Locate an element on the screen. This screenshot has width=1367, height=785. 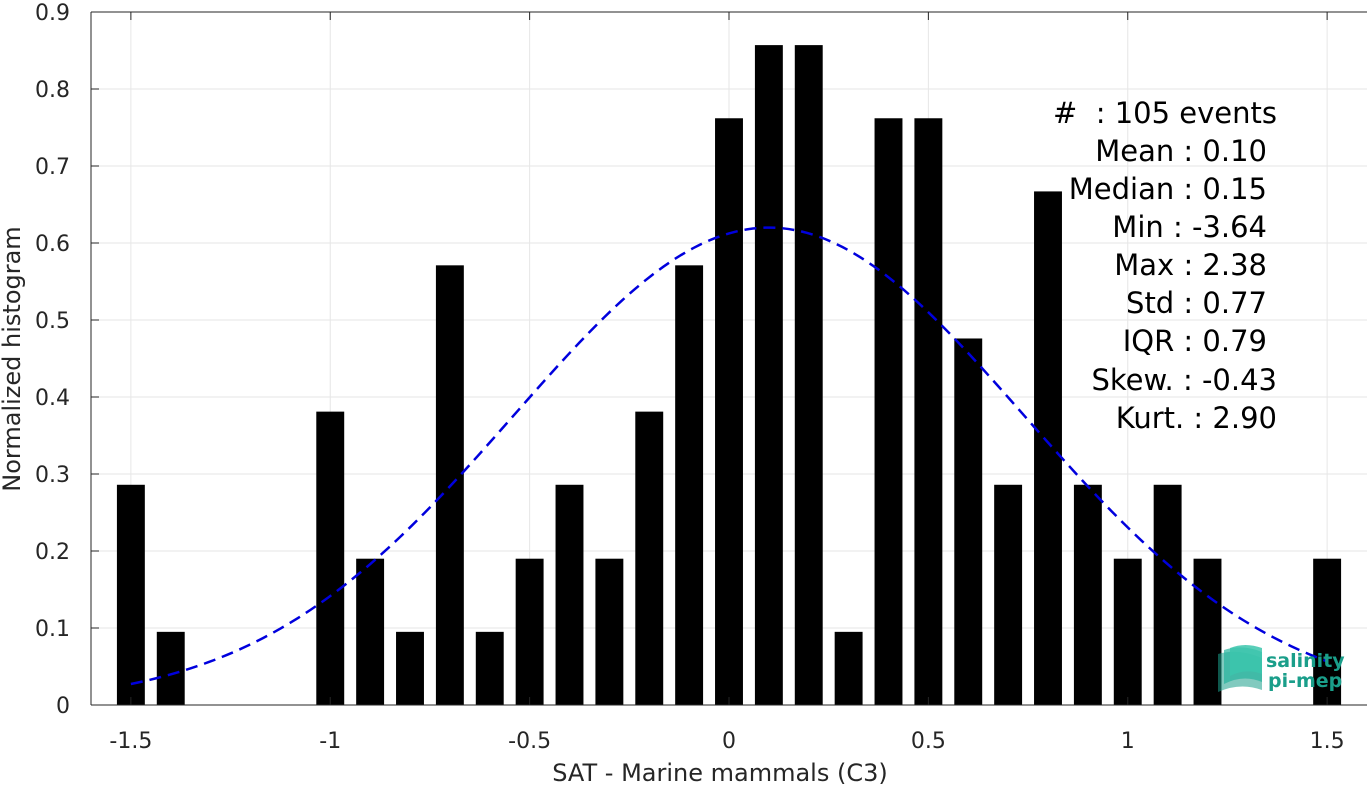
stat-skew: Skew. : -0.43 is located at coordinates (1184, 380).